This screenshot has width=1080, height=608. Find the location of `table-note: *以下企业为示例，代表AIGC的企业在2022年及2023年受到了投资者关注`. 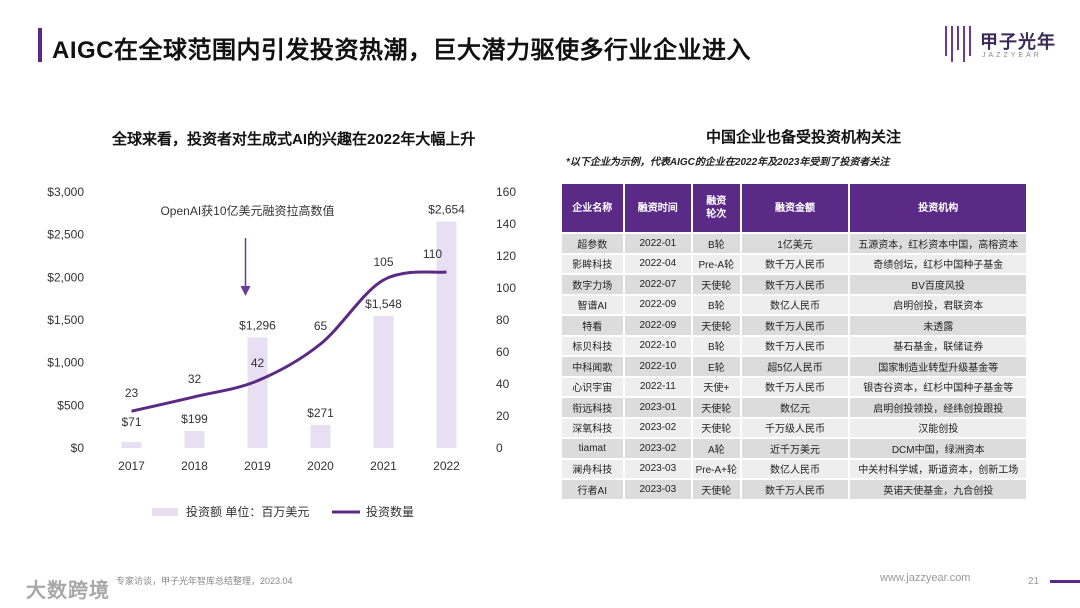

table-note: *以下企业为示例，代表AIGC的企业在2022年及2023年受到了投资者关注 is located at coordinates (728, 162).